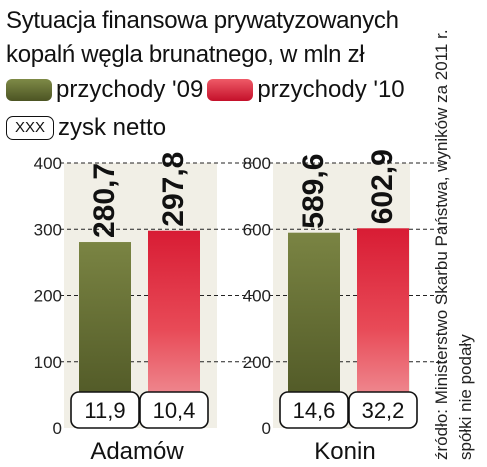 The width and height of the screenshot is (487, 467). What do you see at coordinates (257, 229) in the screenshot?
I see `y-tick-label: 600` at bounding box center [257, 229].